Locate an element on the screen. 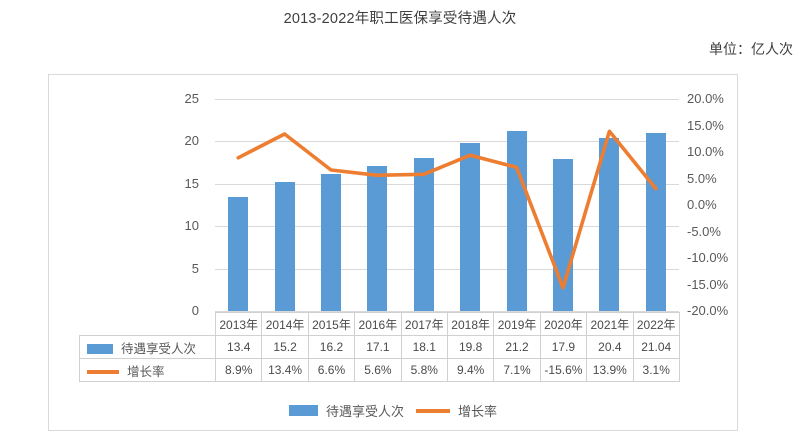 This screenshot has width=800, height=438. table-key-line-icon is located at coordinates (103, 371).